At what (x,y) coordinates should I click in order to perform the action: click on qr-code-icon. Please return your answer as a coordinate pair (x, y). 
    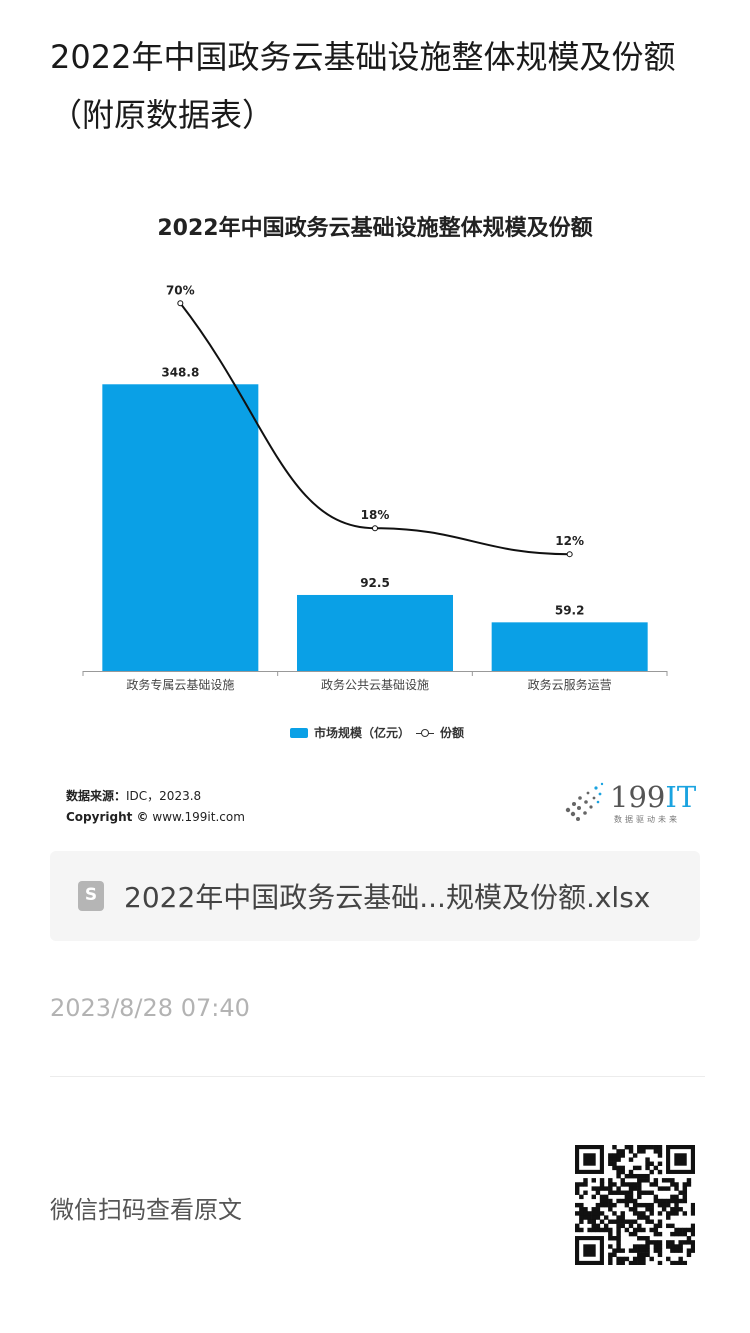
    Looking at the image, I should click on (635, 1205).